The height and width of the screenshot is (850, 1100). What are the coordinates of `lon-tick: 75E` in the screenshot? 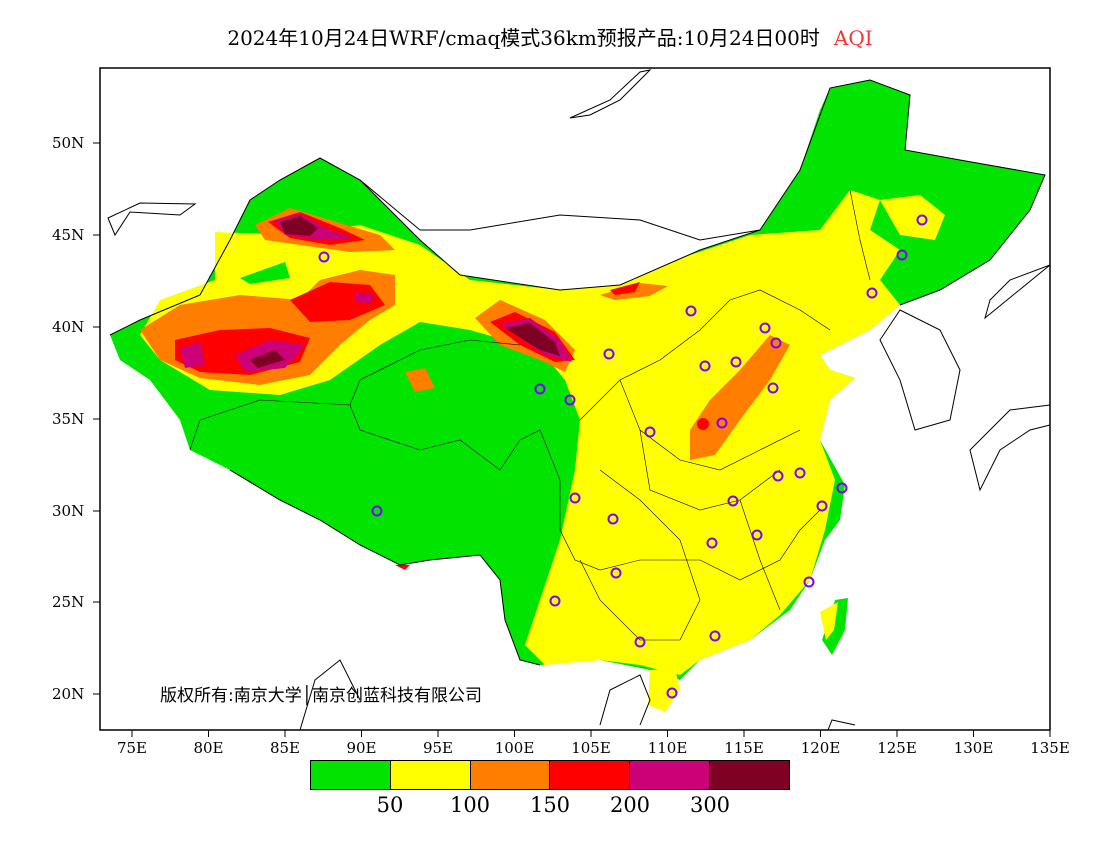 It's located at (132, 748).